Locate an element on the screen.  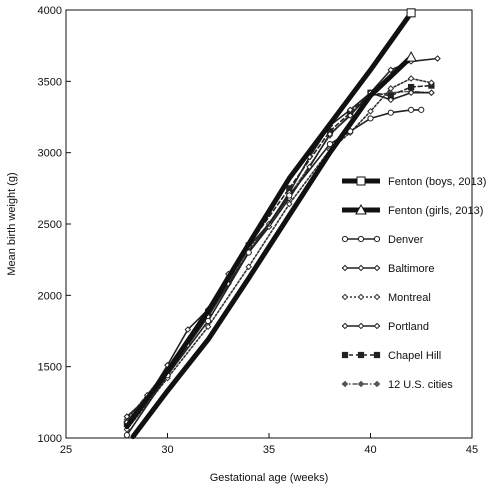
x-tick-label: 45 is located at coordinates (472, 450).